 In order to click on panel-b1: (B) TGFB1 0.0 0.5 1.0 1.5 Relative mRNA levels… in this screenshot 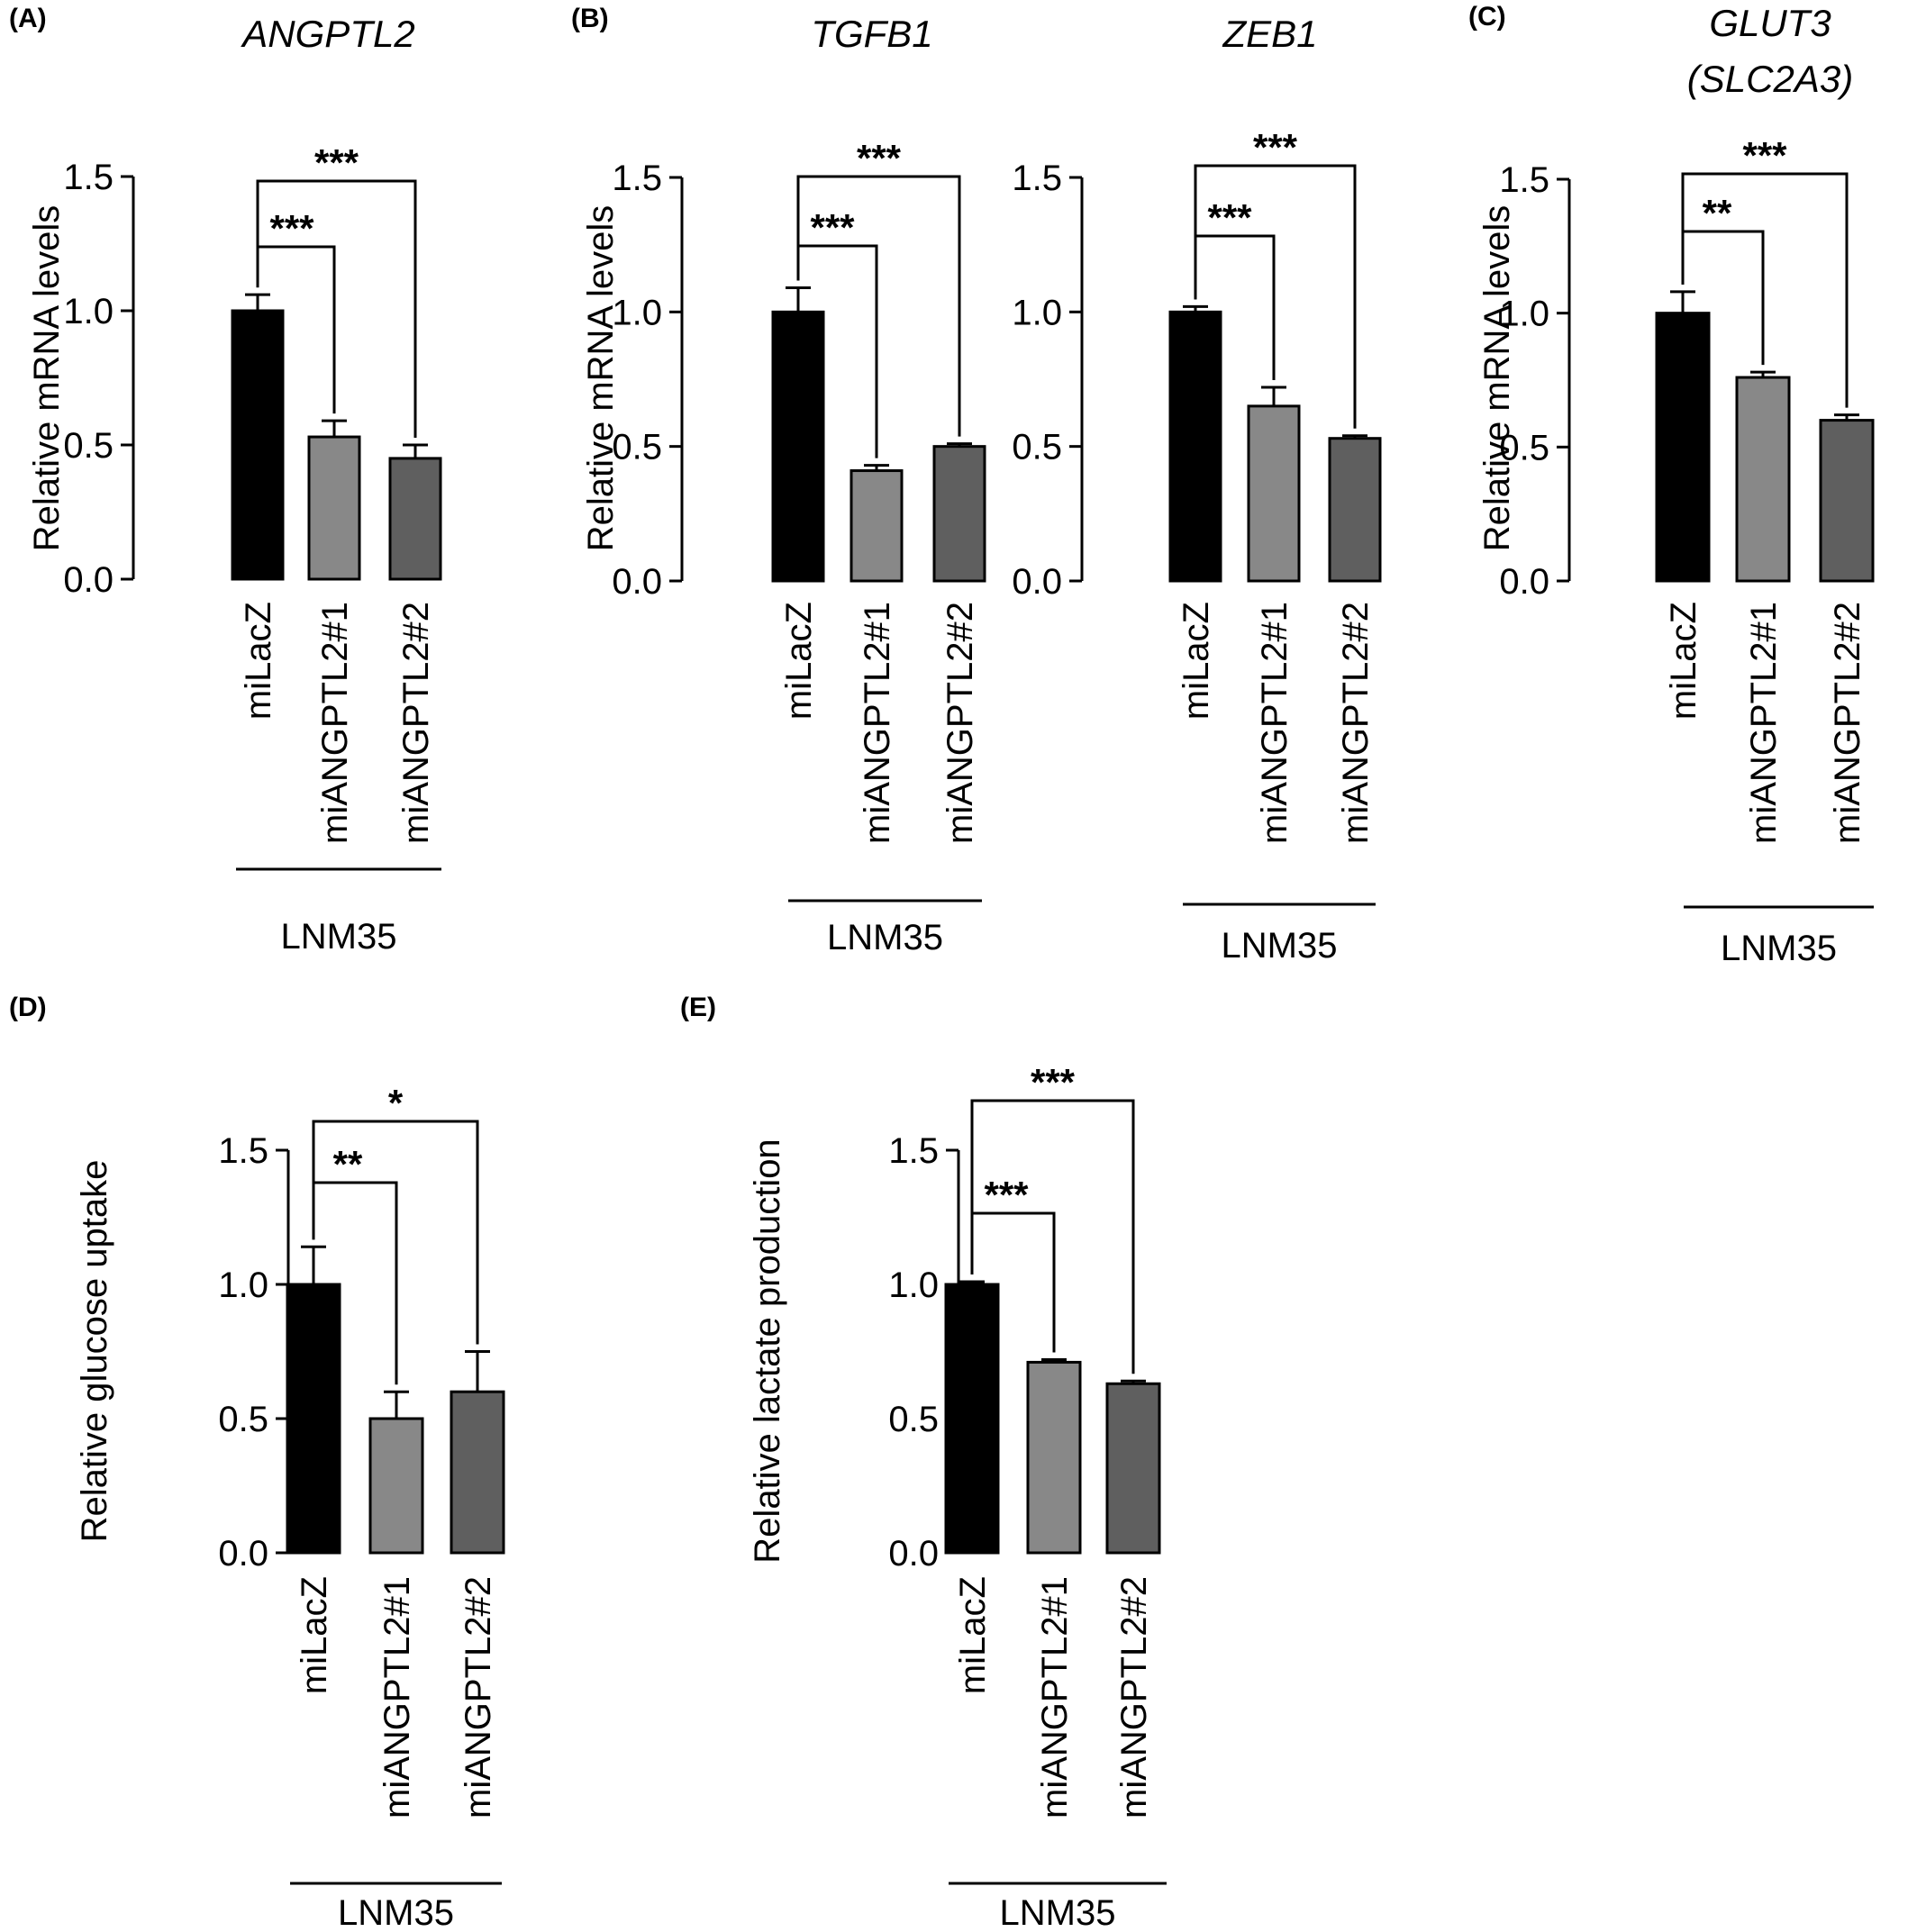, I will do `click(778, 481)`.